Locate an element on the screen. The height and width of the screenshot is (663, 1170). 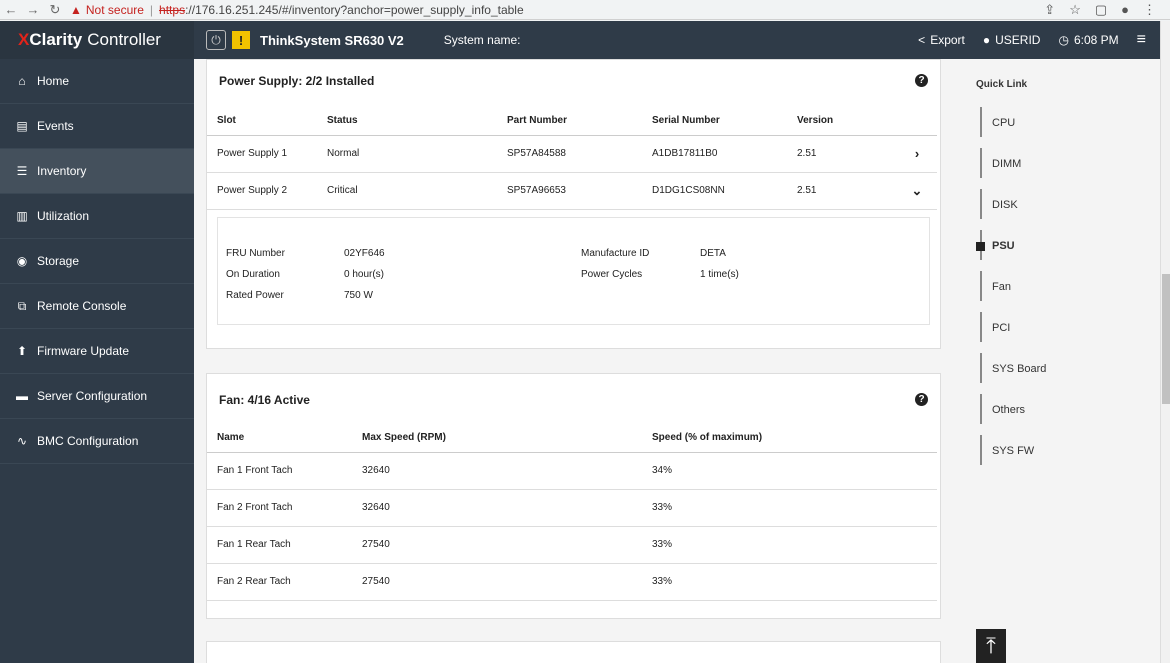
reload-icon: ↻ is located at coordinates (55, 9).